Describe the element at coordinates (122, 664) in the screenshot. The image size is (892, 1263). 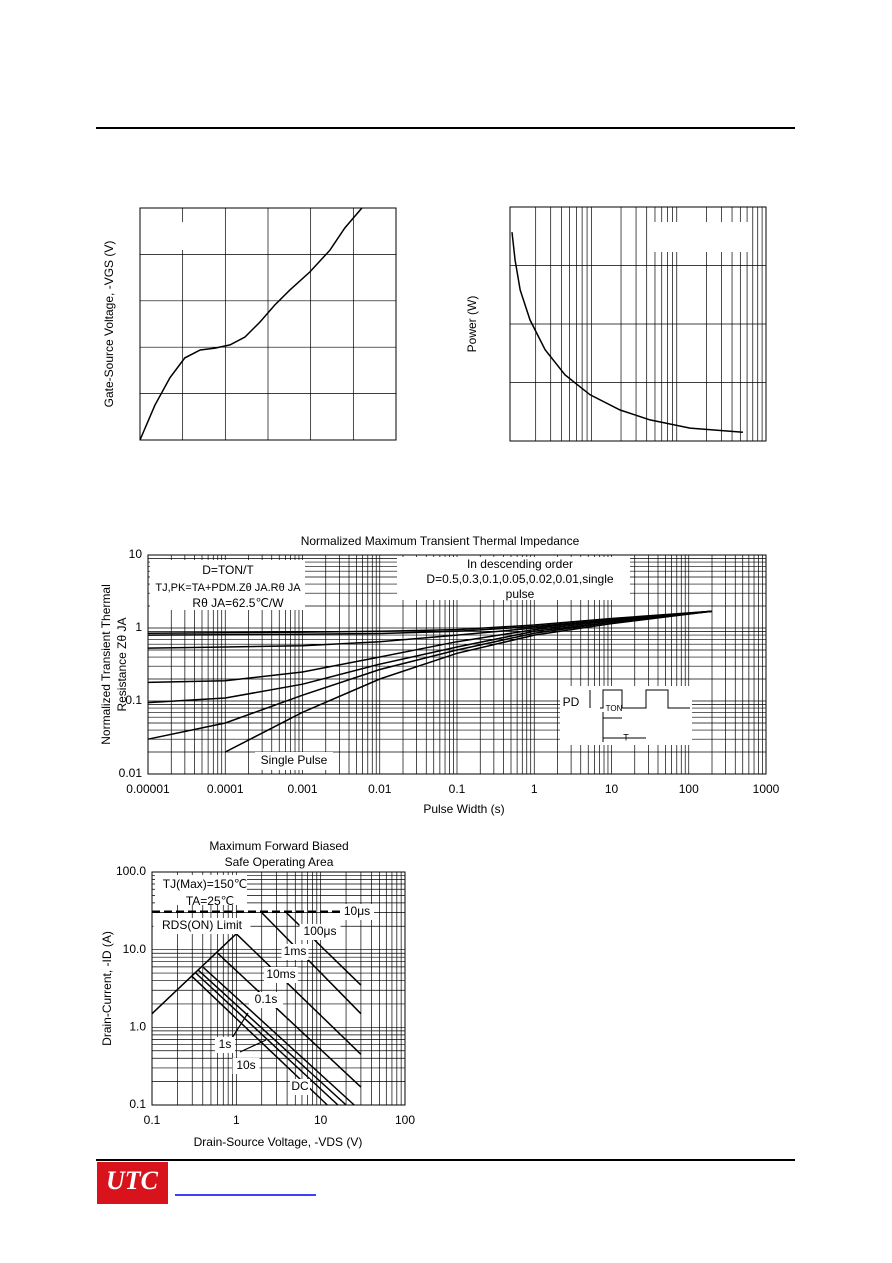
I see `y-axis-label: Resistance Zθ JA` at that location.